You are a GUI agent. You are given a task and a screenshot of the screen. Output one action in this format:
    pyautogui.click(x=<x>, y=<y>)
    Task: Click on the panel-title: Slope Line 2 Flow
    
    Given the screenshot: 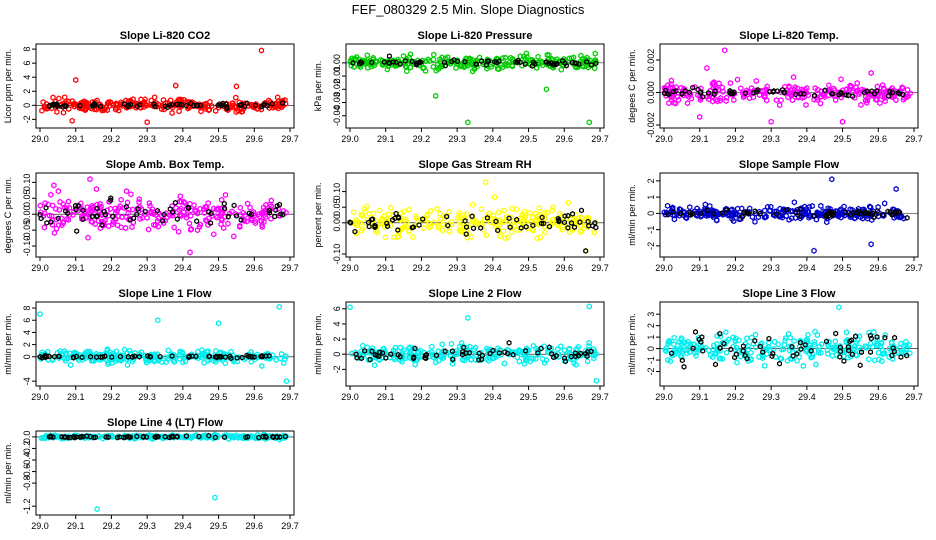 What is the action you would take?
    pyautogui.click(x=475, y=294)
    